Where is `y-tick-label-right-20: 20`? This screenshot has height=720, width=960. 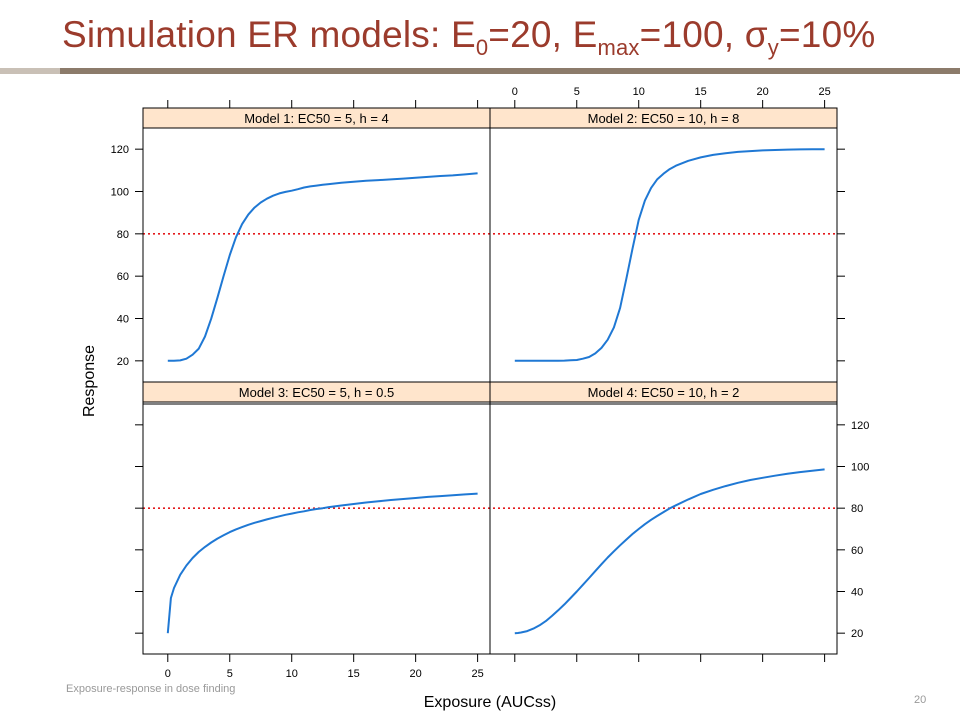 y-tick-label-right-20: 20 is located at coordinates (857, 634).